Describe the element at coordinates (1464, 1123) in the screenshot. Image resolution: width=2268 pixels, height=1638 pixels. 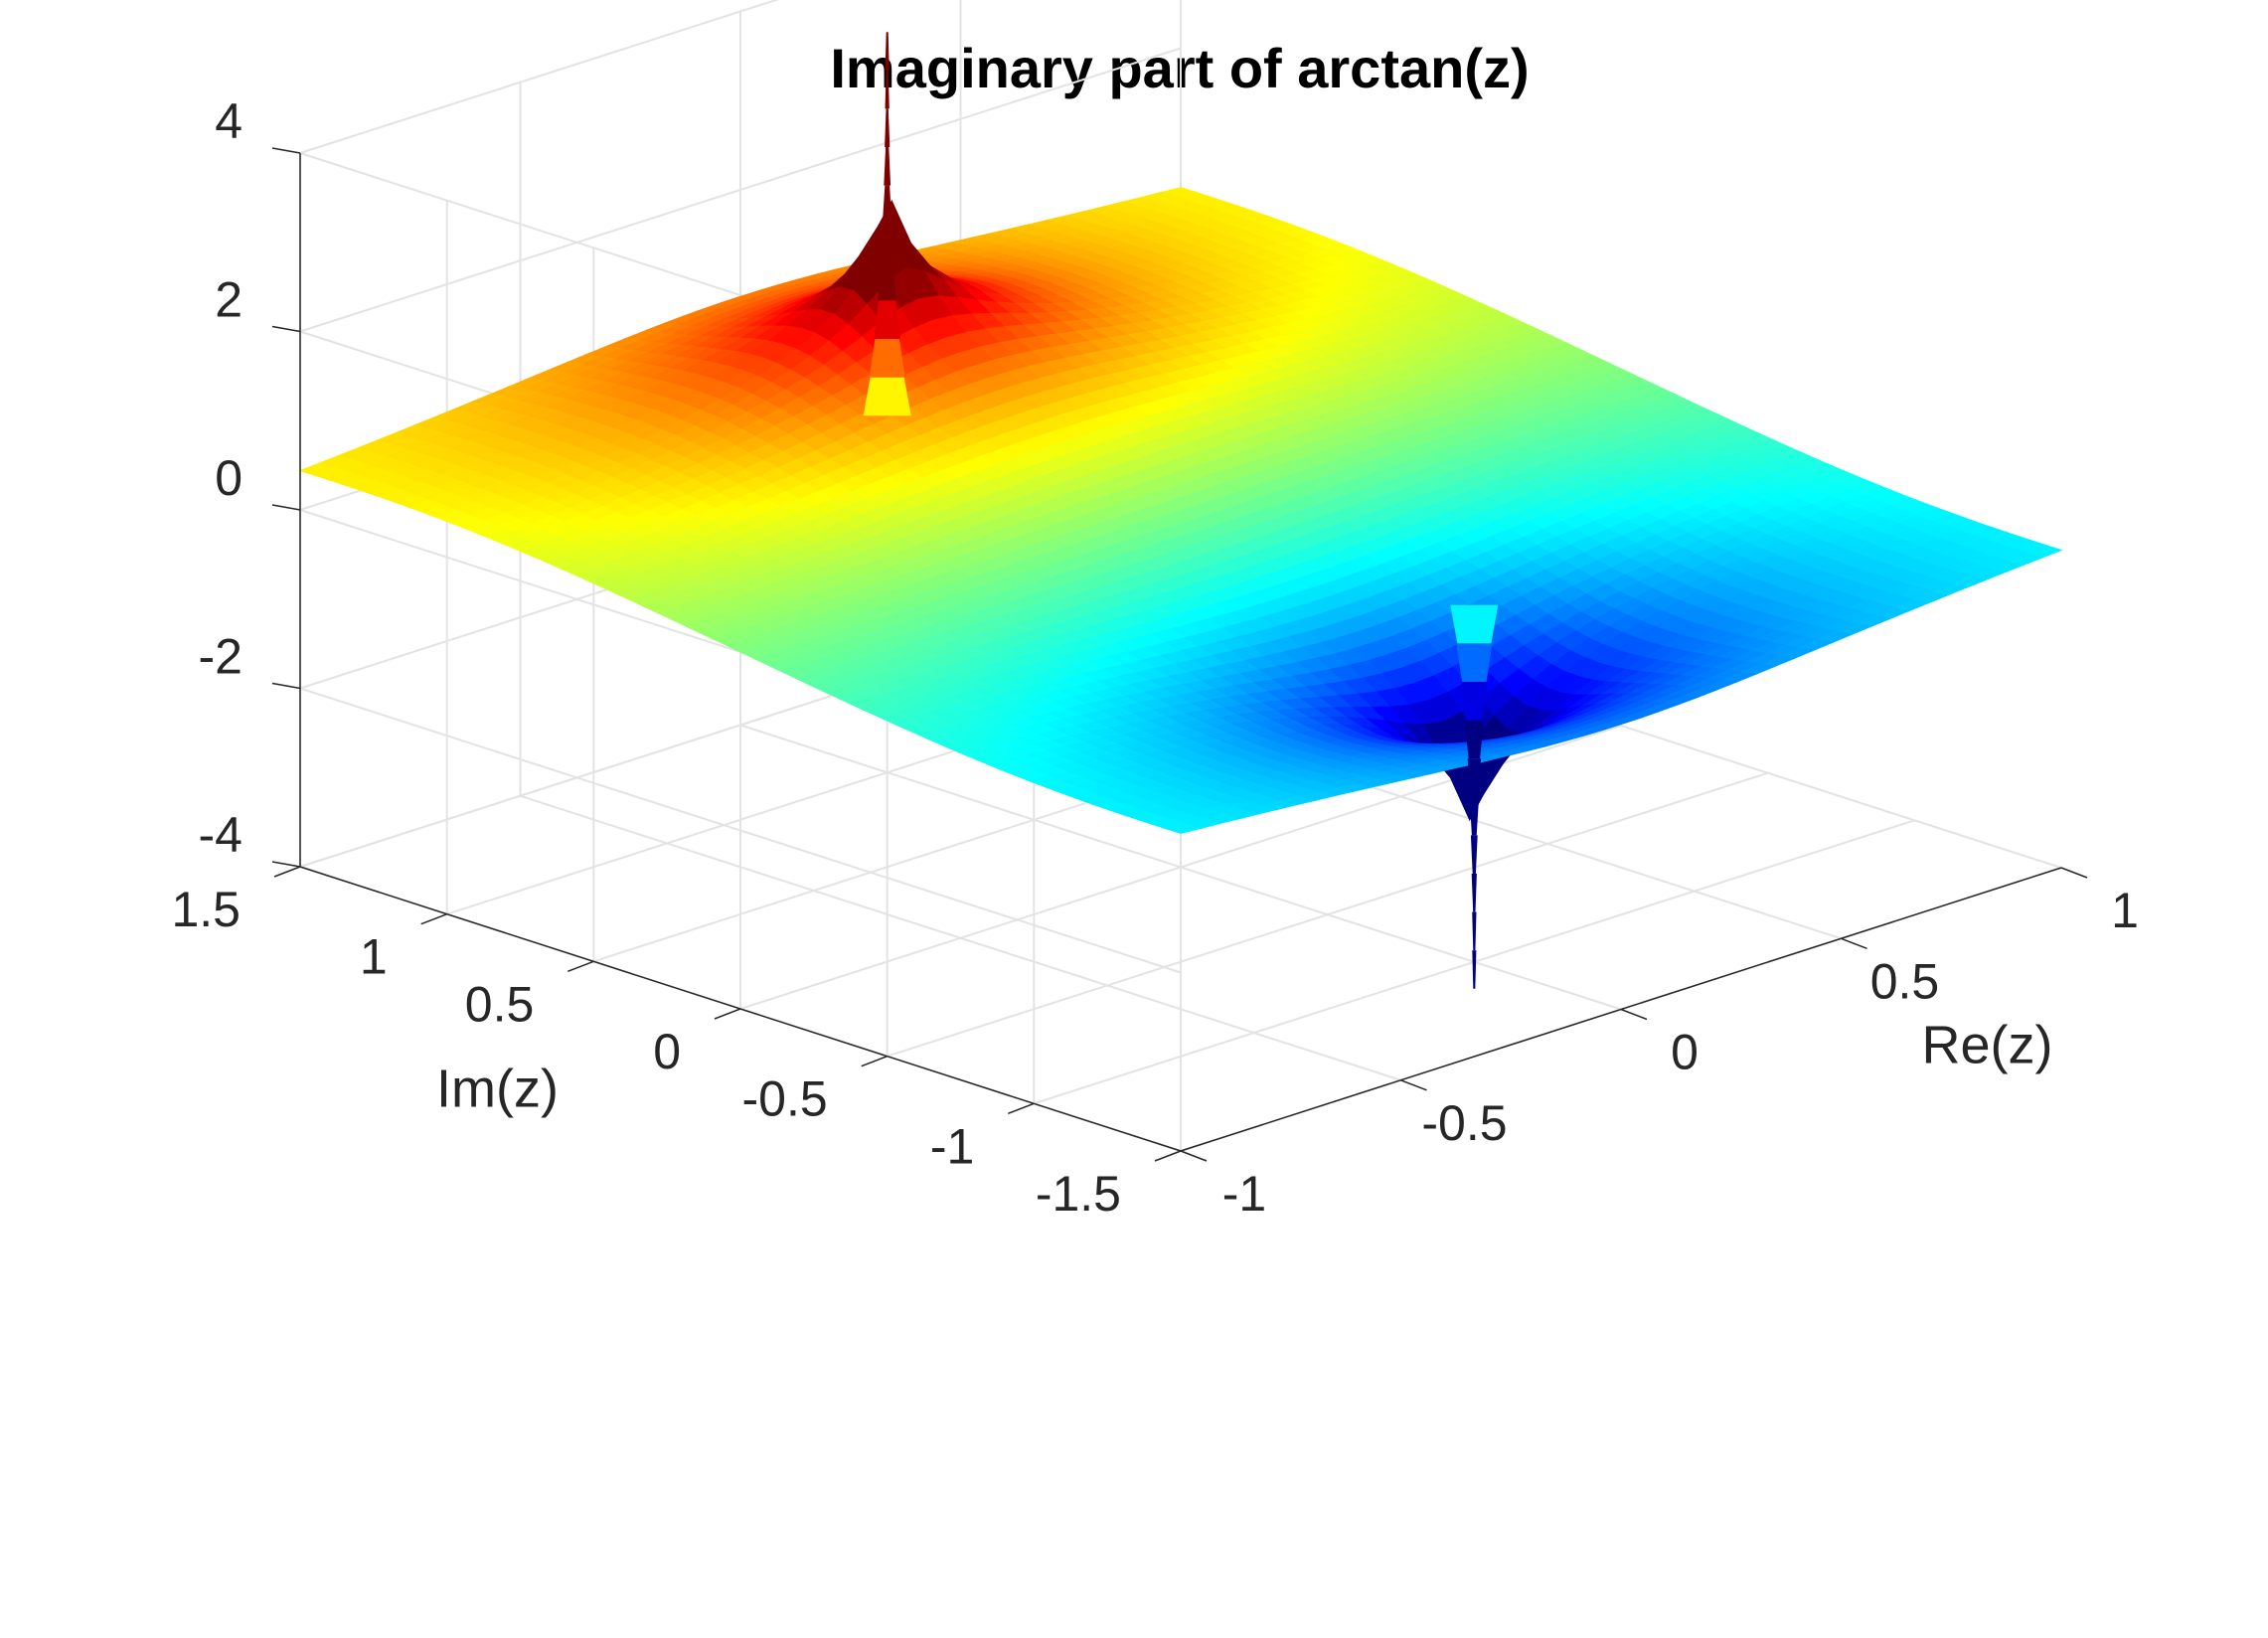
I see `x-tick-label: -0.5` at that location.